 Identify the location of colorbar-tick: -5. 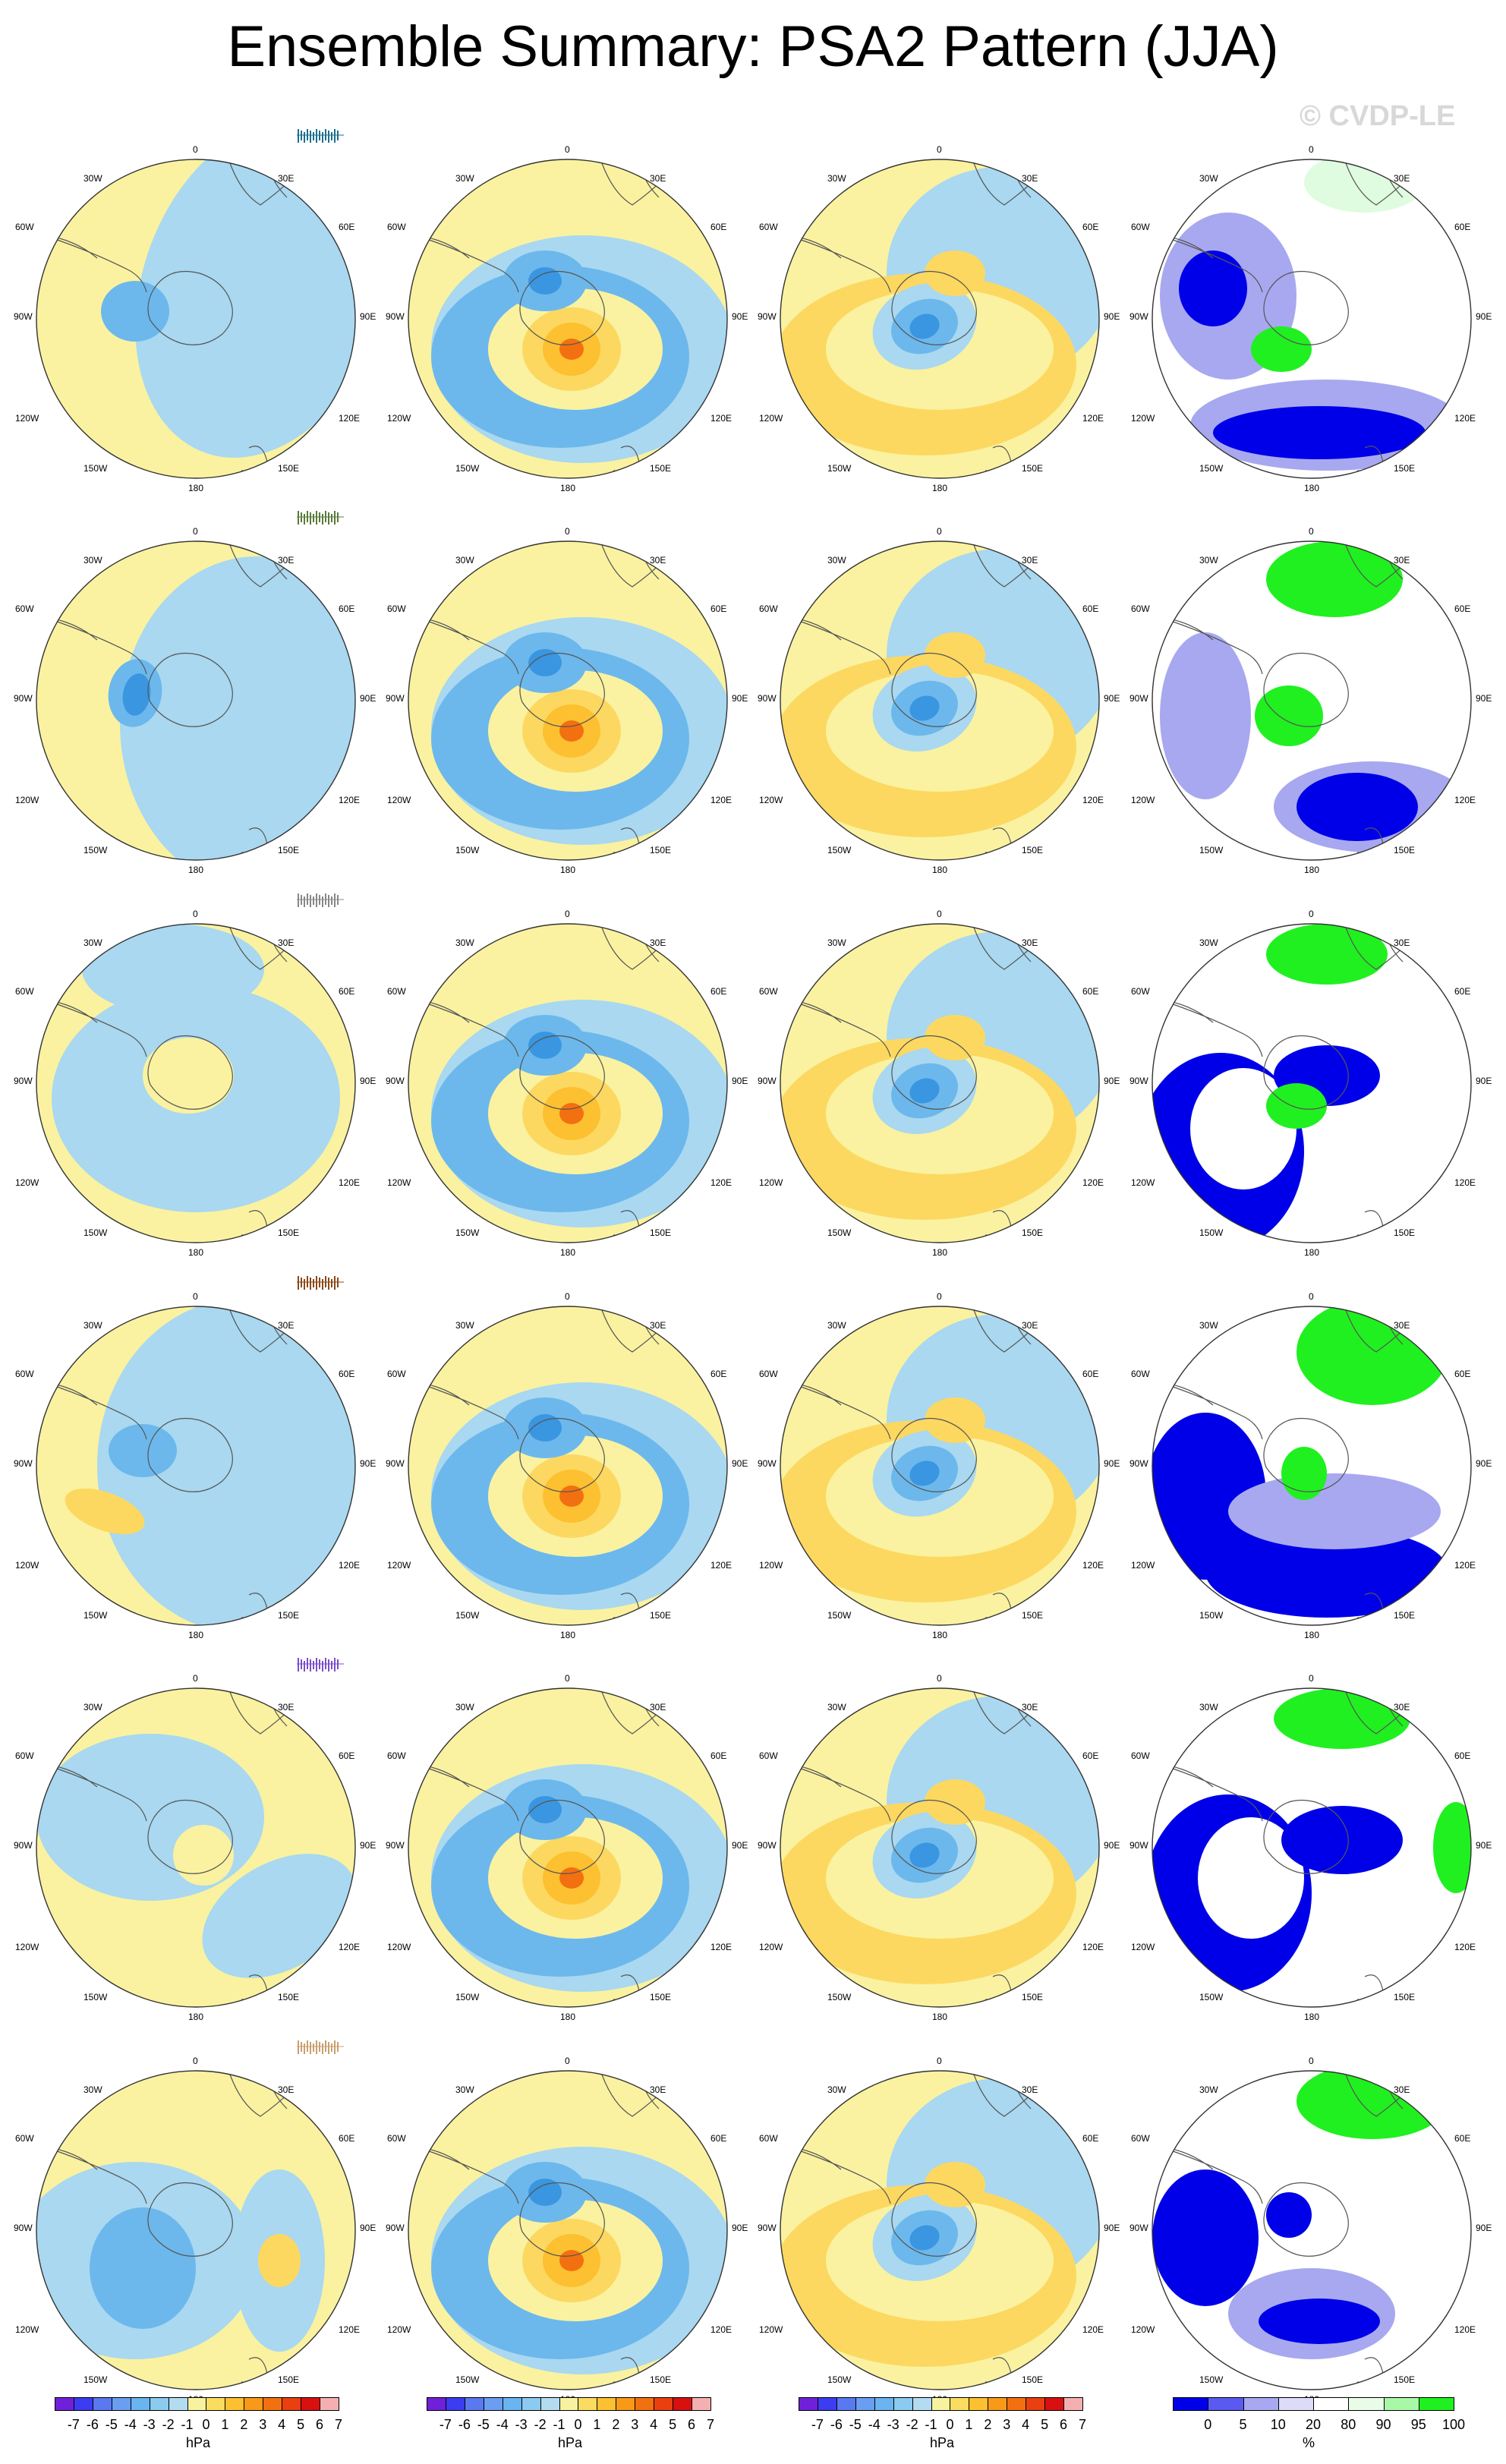
(855, 2424).